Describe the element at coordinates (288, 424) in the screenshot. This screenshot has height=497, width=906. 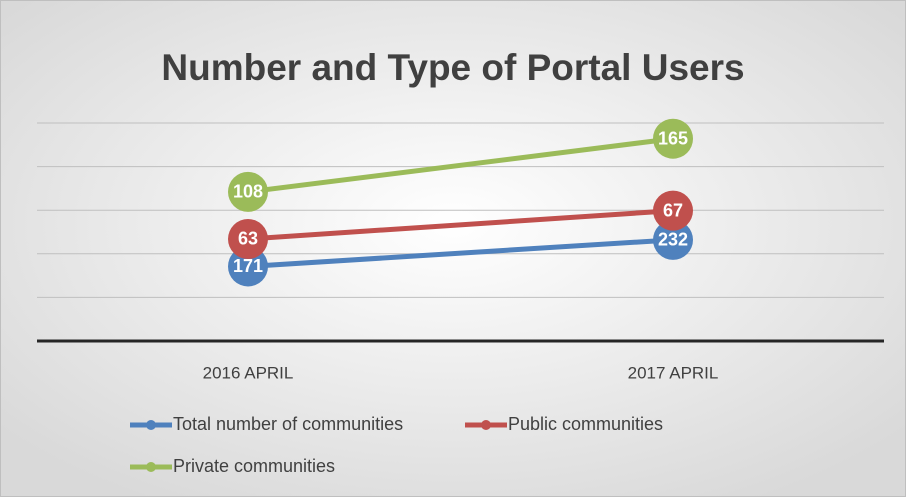
I see `legend-label: Total number of communities` at that location.